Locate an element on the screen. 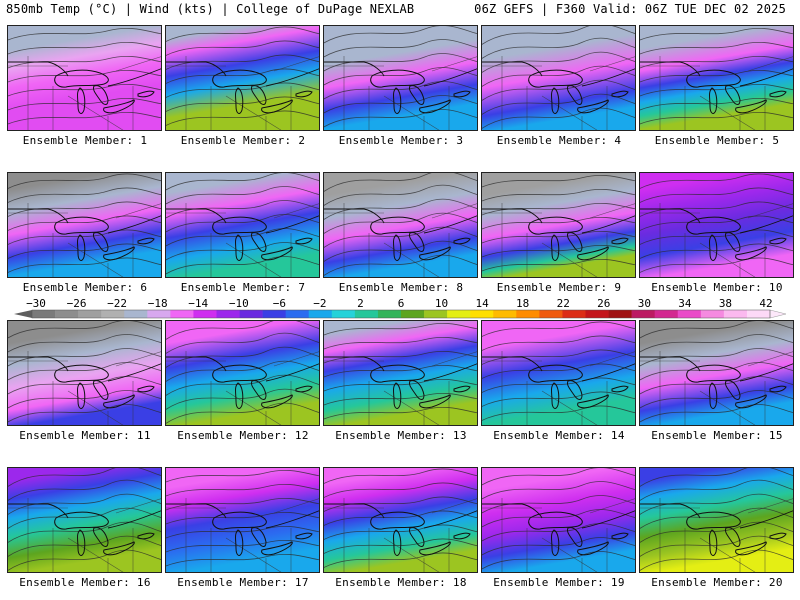 The height and width of the screenshot is (600, 800). colorbar-tick-label: 30 is located at coordinates (644, 303).